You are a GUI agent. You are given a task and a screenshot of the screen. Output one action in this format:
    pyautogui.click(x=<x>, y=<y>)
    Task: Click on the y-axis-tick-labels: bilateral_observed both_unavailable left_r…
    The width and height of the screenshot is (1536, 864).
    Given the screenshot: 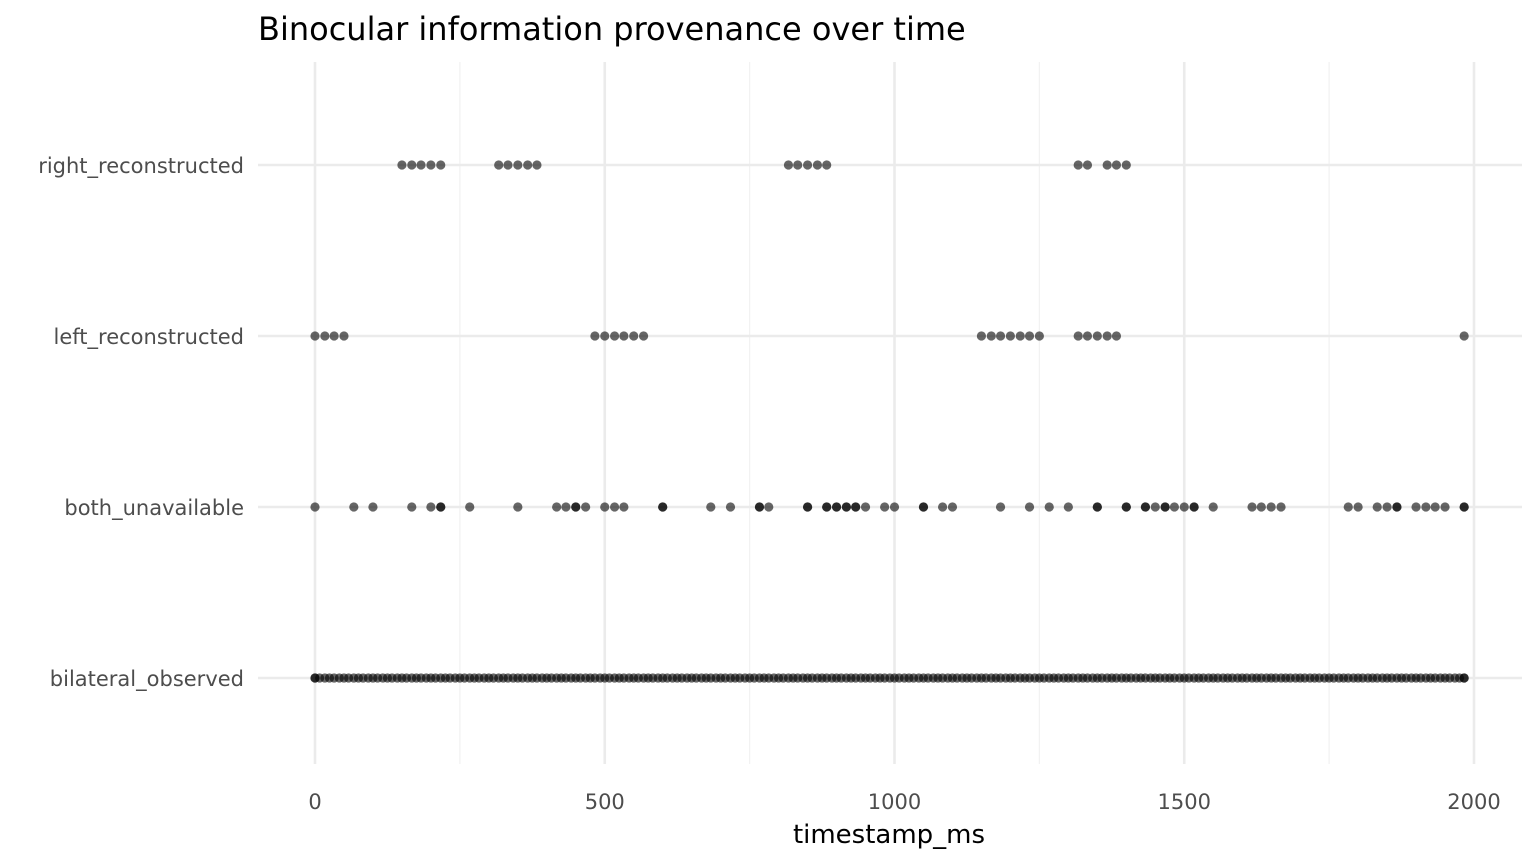 What is the action you would take?
    pyautogui.click(x=141, y=423)
    